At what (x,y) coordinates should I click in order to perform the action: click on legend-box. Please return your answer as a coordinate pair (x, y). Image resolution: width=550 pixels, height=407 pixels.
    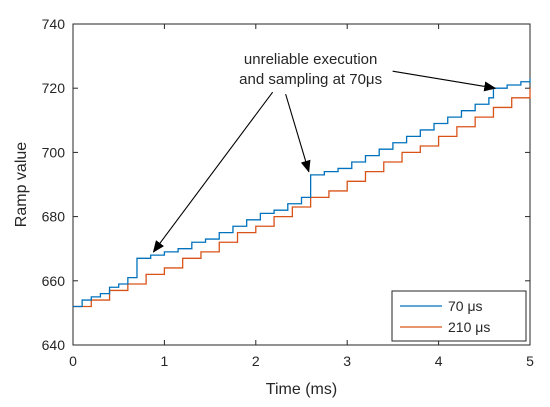
    Looking at the image, I should click on (459, 316).